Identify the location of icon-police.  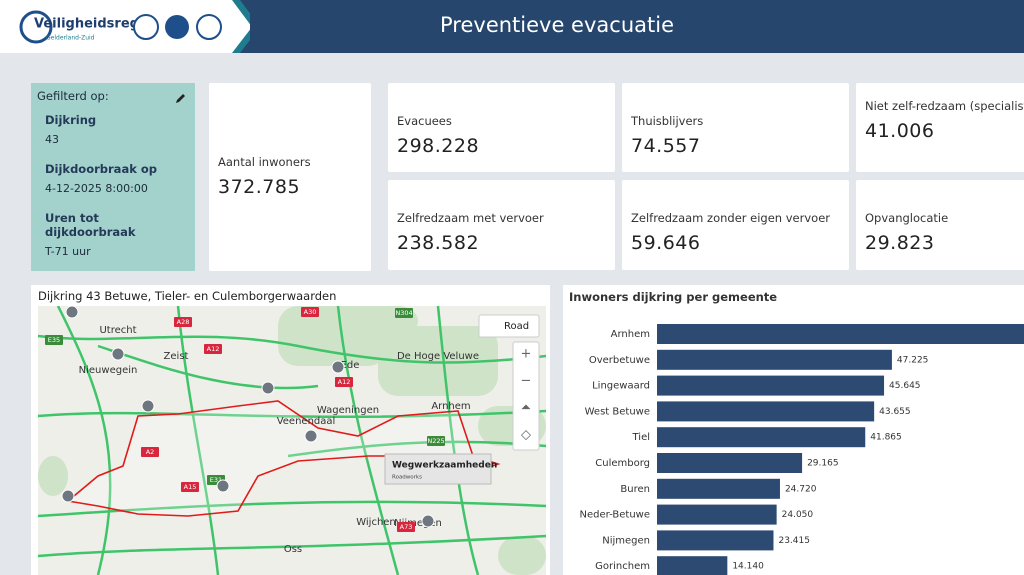
(146, 27).